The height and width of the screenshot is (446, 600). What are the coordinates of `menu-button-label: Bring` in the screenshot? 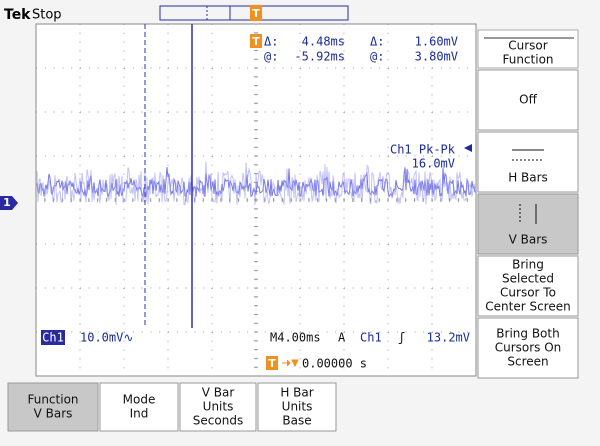 It's located at (528, 265).